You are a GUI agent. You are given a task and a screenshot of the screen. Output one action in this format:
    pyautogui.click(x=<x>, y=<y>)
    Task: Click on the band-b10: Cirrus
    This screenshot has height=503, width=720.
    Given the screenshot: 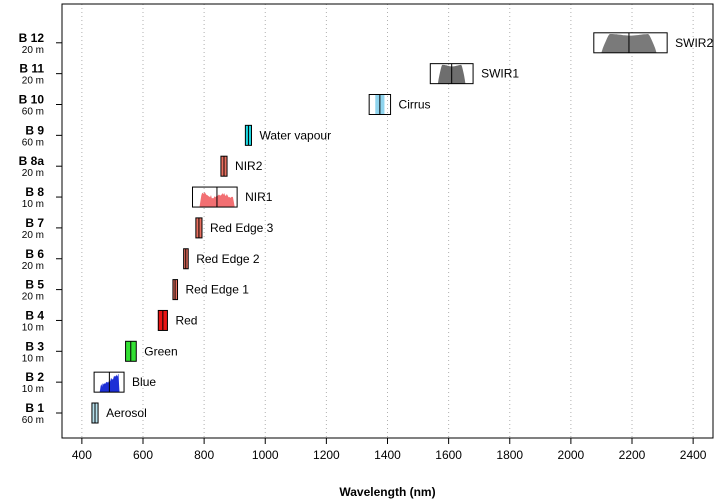 What is the action you would take?
    pyautogui.click(x=399, y=104)
    